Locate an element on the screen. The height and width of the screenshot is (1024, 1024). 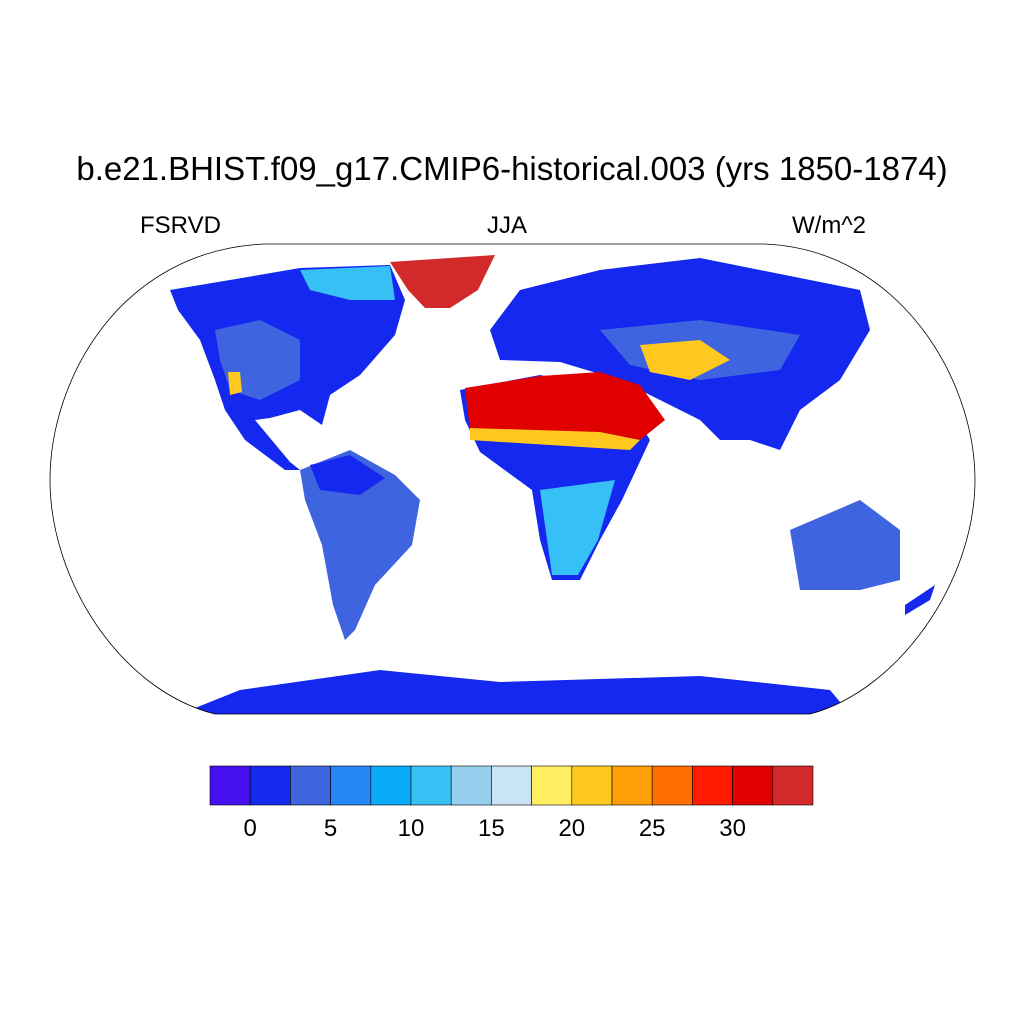
sahel is located at coordinates (555, 439).